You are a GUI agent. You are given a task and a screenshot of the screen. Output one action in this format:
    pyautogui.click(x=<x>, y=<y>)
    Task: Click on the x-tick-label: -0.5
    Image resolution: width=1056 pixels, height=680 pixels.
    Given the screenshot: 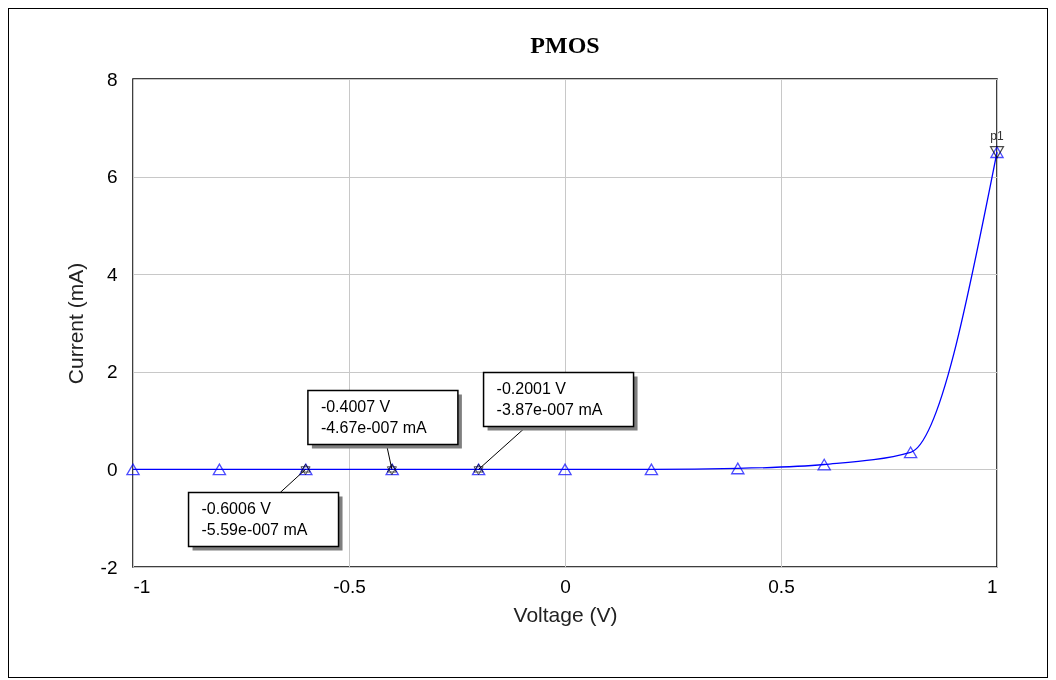 What is the action you would take?
    pyautogui.click(x=349, y=586)
    